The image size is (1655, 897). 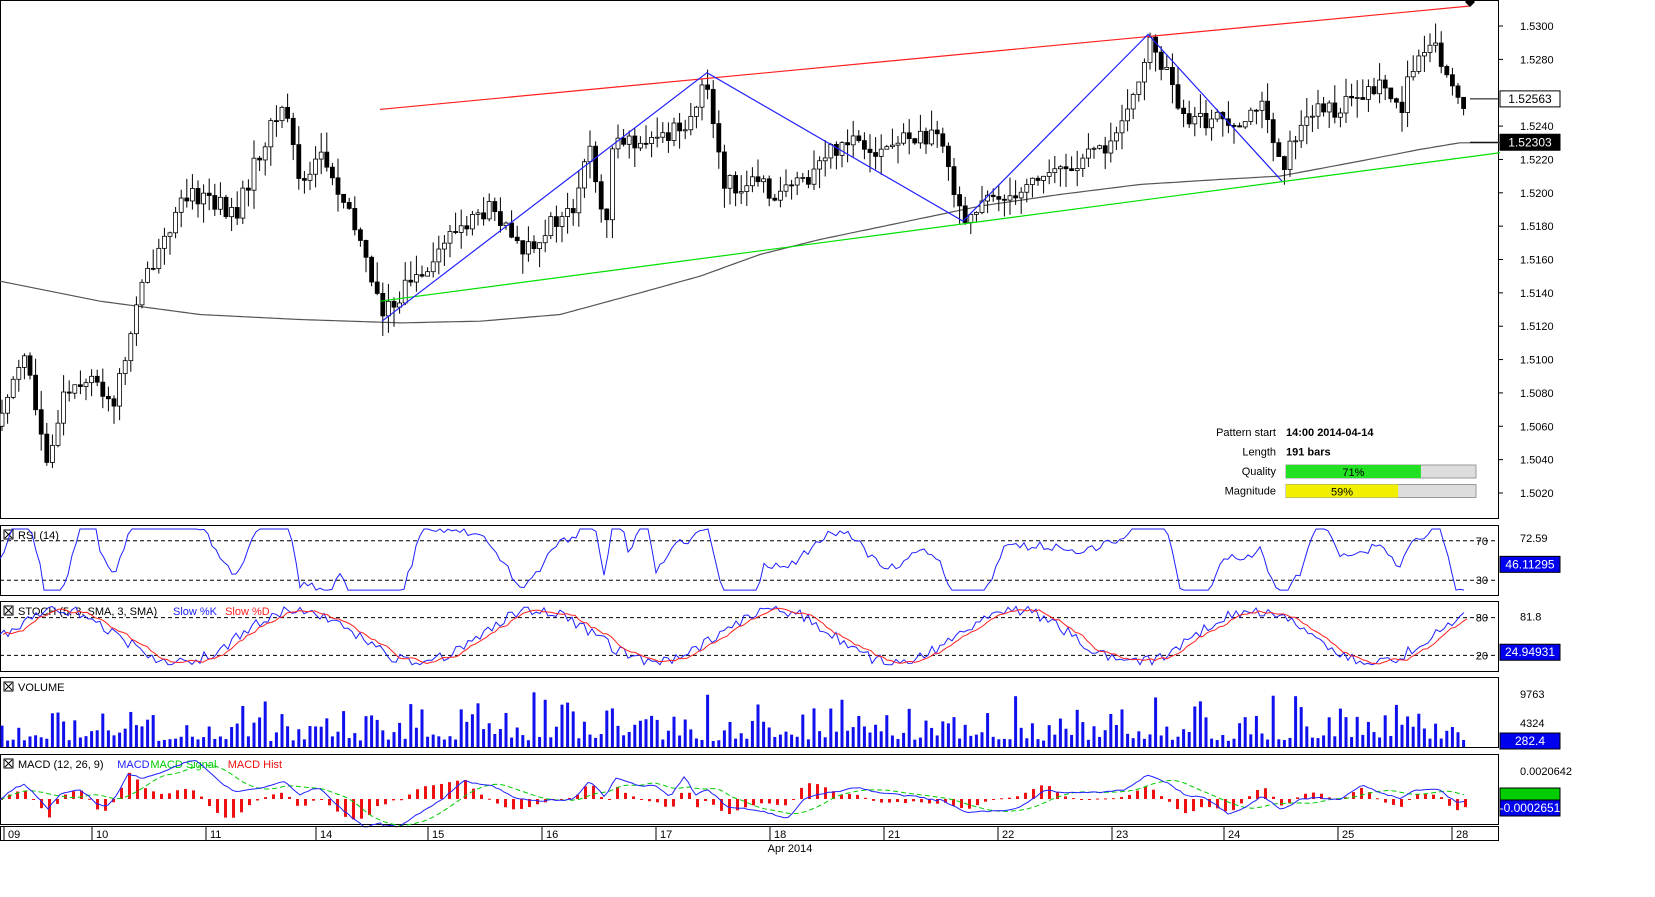 I want to click on macd-value-tag-box, so click(x=1530, y=808).